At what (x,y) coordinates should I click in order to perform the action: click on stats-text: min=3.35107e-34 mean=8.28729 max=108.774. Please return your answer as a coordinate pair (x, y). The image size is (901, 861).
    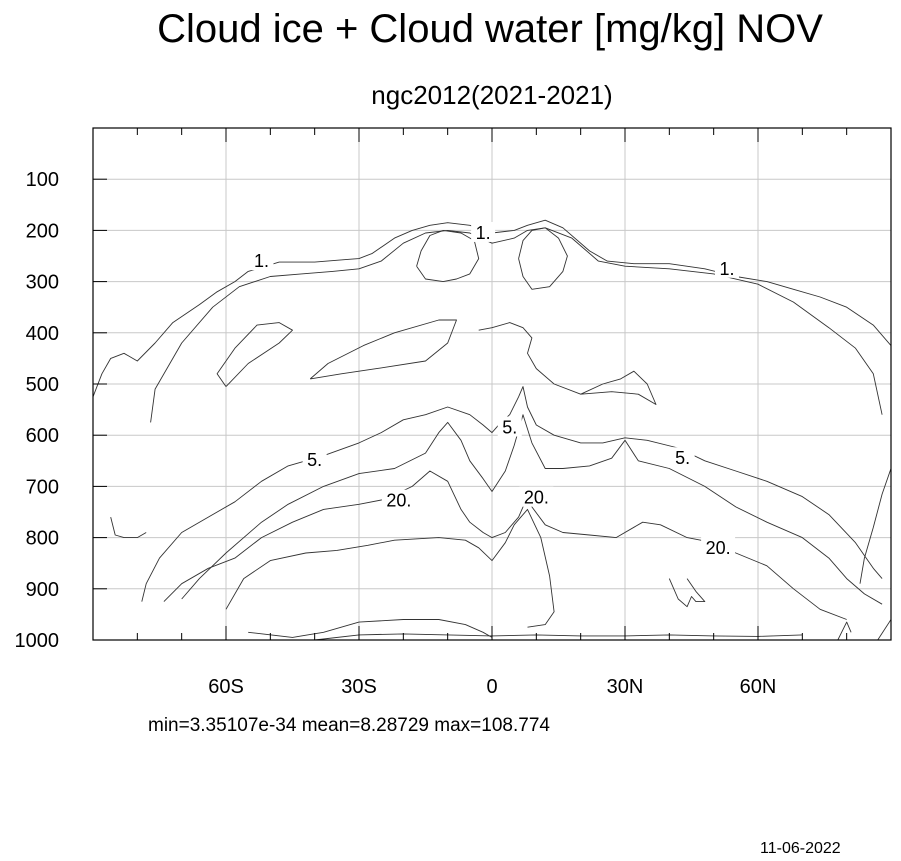
    Looking at the image, I should click on (349, 725).